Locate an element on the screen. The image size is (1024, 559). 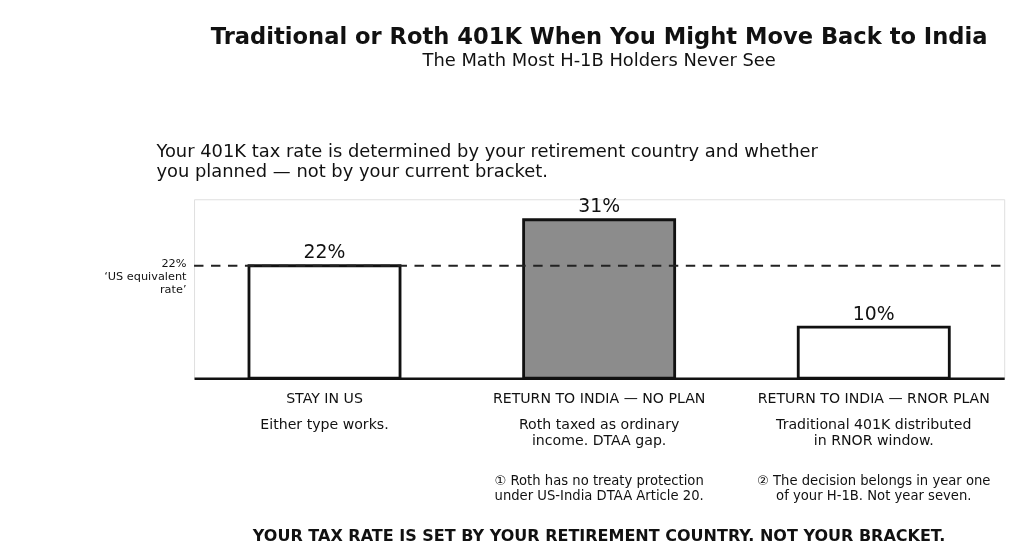
chart-subtitle: The Math Most H-1B Holders Never See is located at coordinates (598, 59).